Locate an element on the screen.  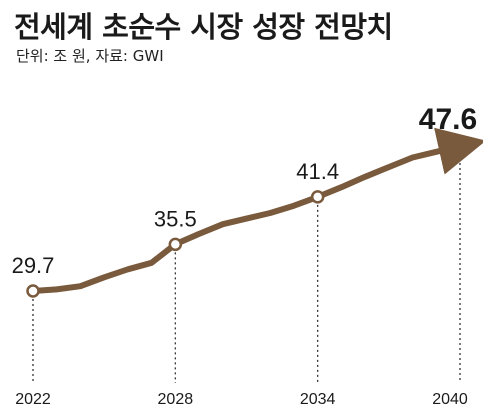
x-tick-labels: 2022 2028 2034 2040 is located at coordinates (241, 399).